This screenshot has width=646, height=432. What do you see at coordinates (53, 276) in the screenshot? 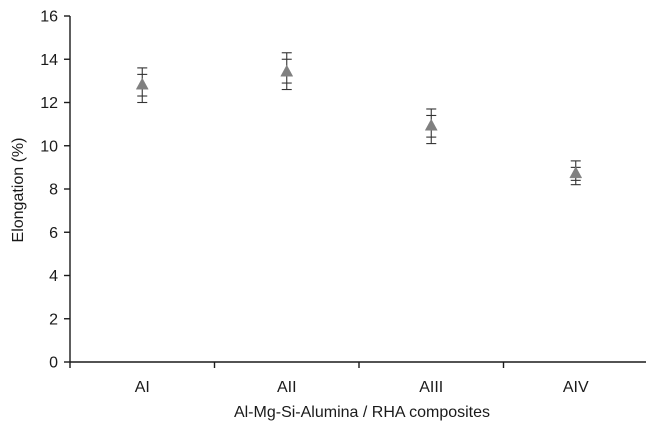
I see `y-tick-label: 4` at bounding box center [53, 276].